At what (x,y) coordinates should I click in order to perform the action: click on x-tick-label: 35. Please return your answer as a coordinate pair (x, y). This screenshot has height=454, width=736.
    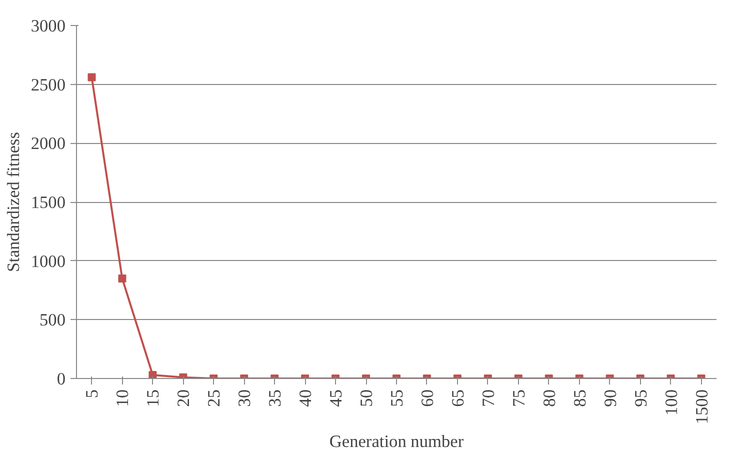
    Looking at the image, I should click on (275, 398).